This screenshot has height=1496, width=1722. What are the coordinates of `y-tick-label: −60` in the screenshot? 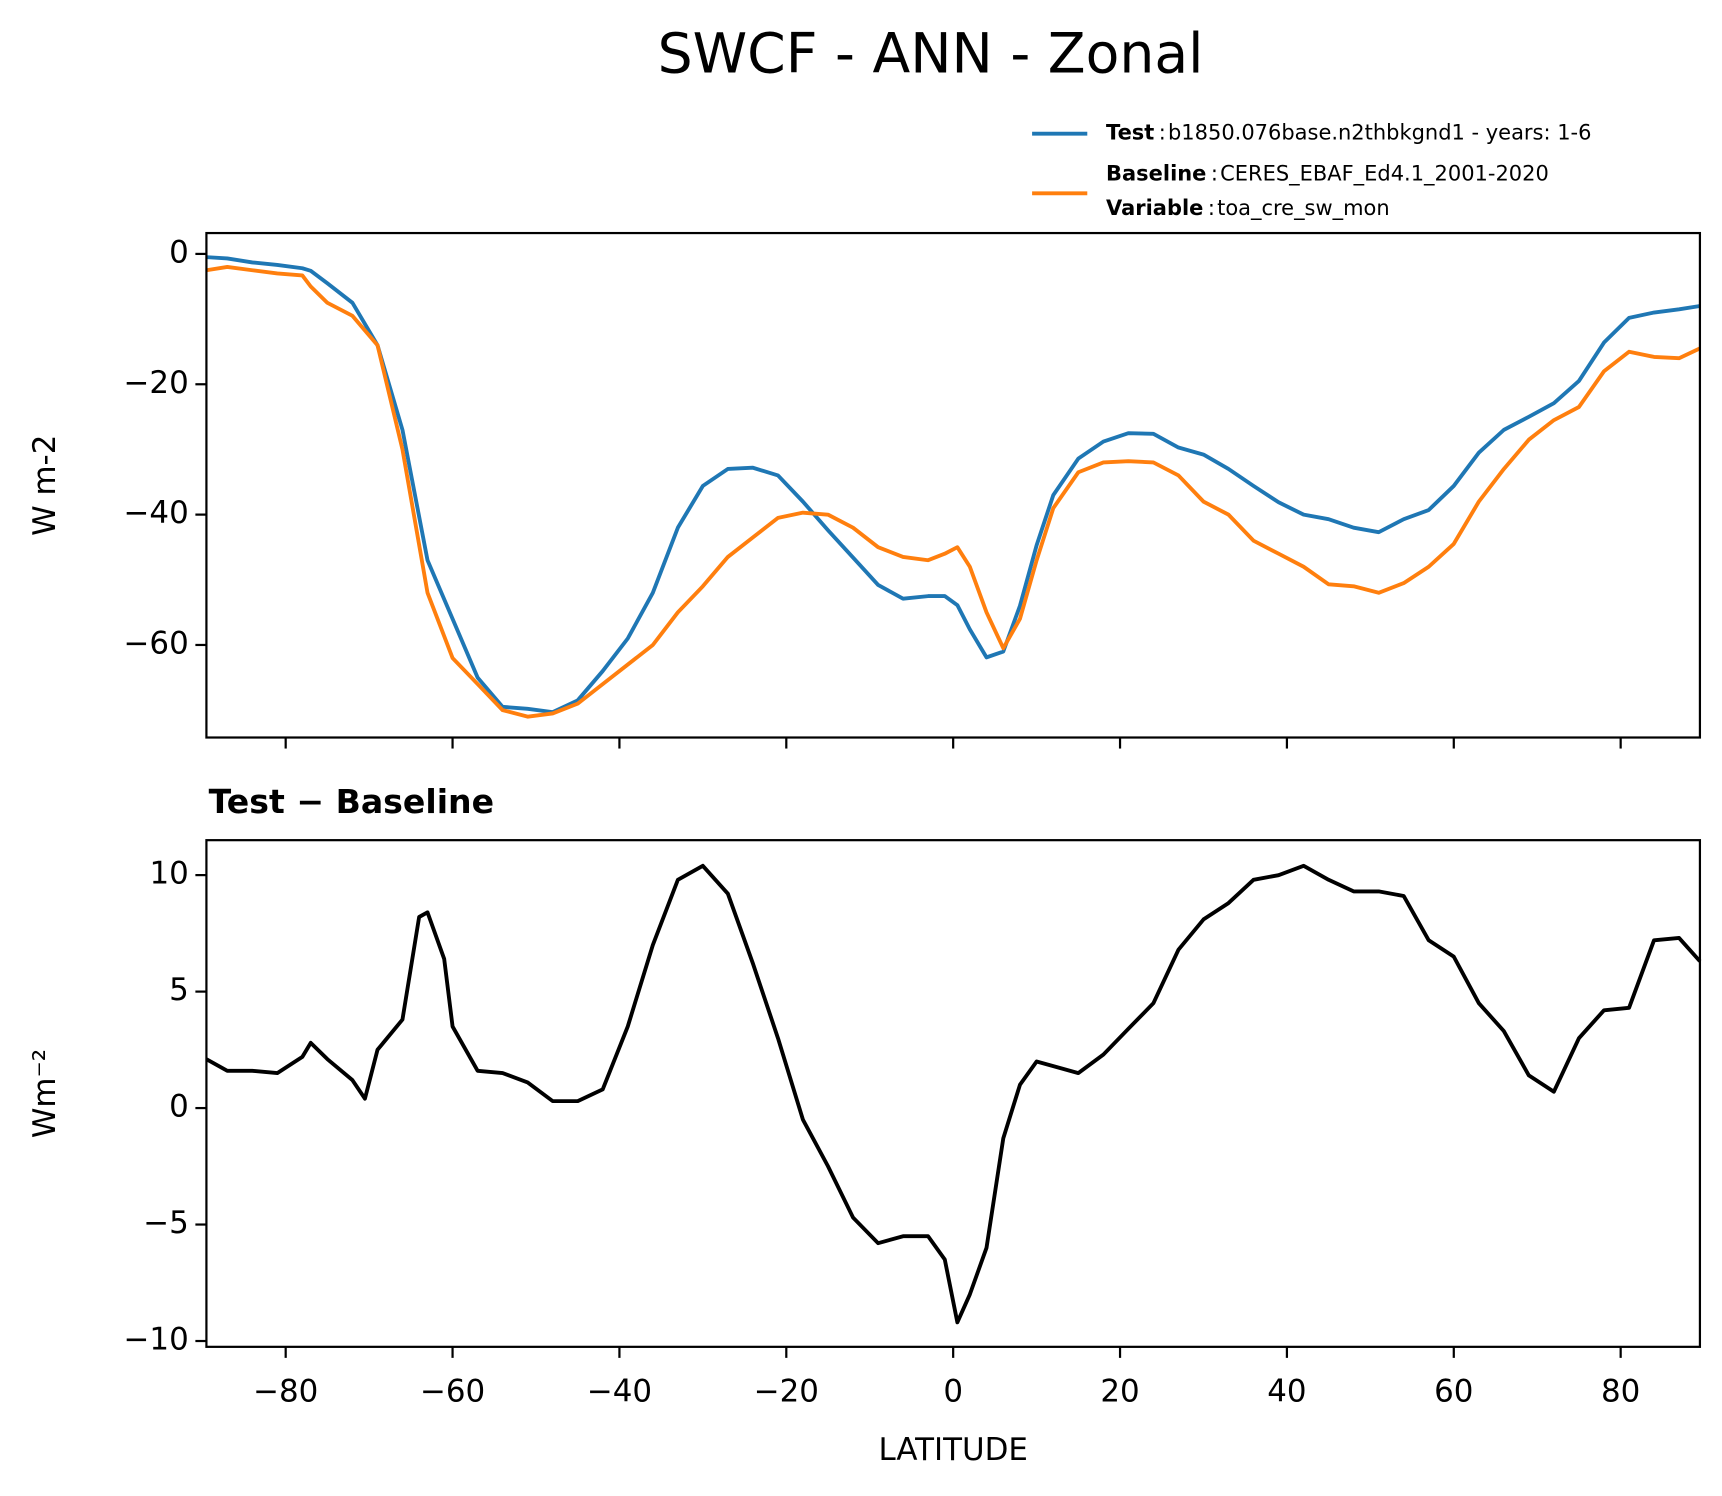 It's located at (156, 643).